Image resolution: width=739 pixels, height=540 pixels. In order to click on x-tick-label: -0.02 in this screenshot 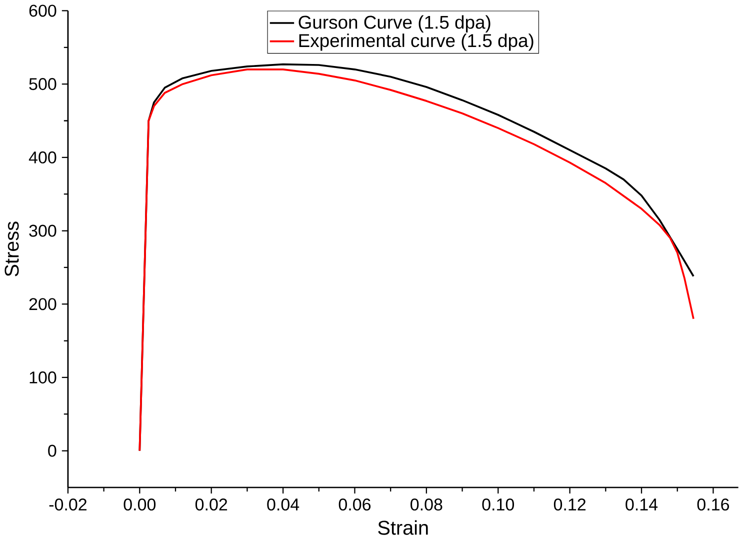, I will do `click(67, 504)`.